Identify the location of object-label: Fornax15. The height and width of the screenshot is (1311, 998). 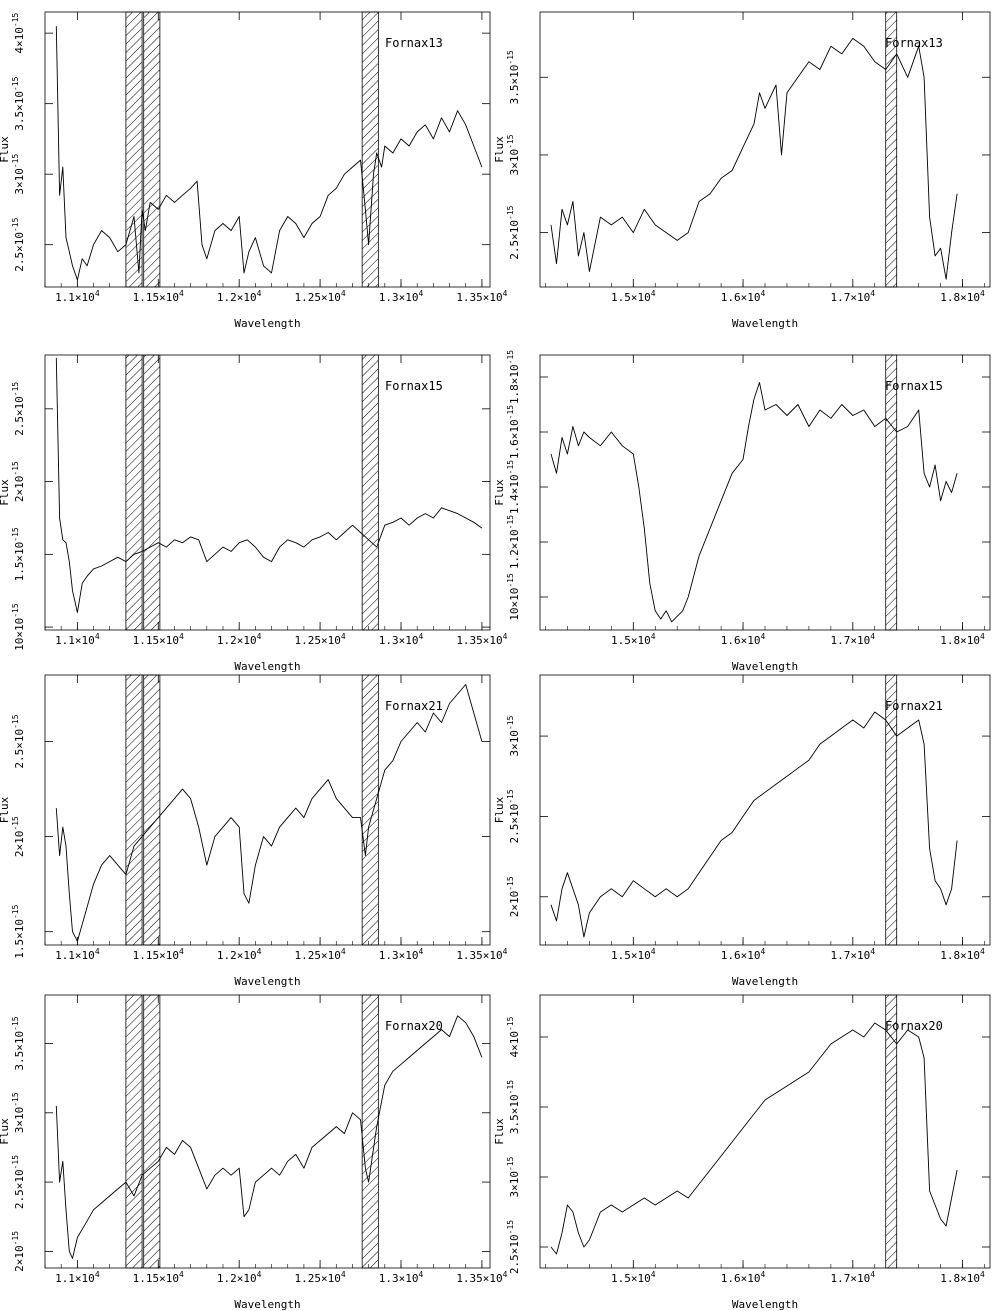
(414, 386).